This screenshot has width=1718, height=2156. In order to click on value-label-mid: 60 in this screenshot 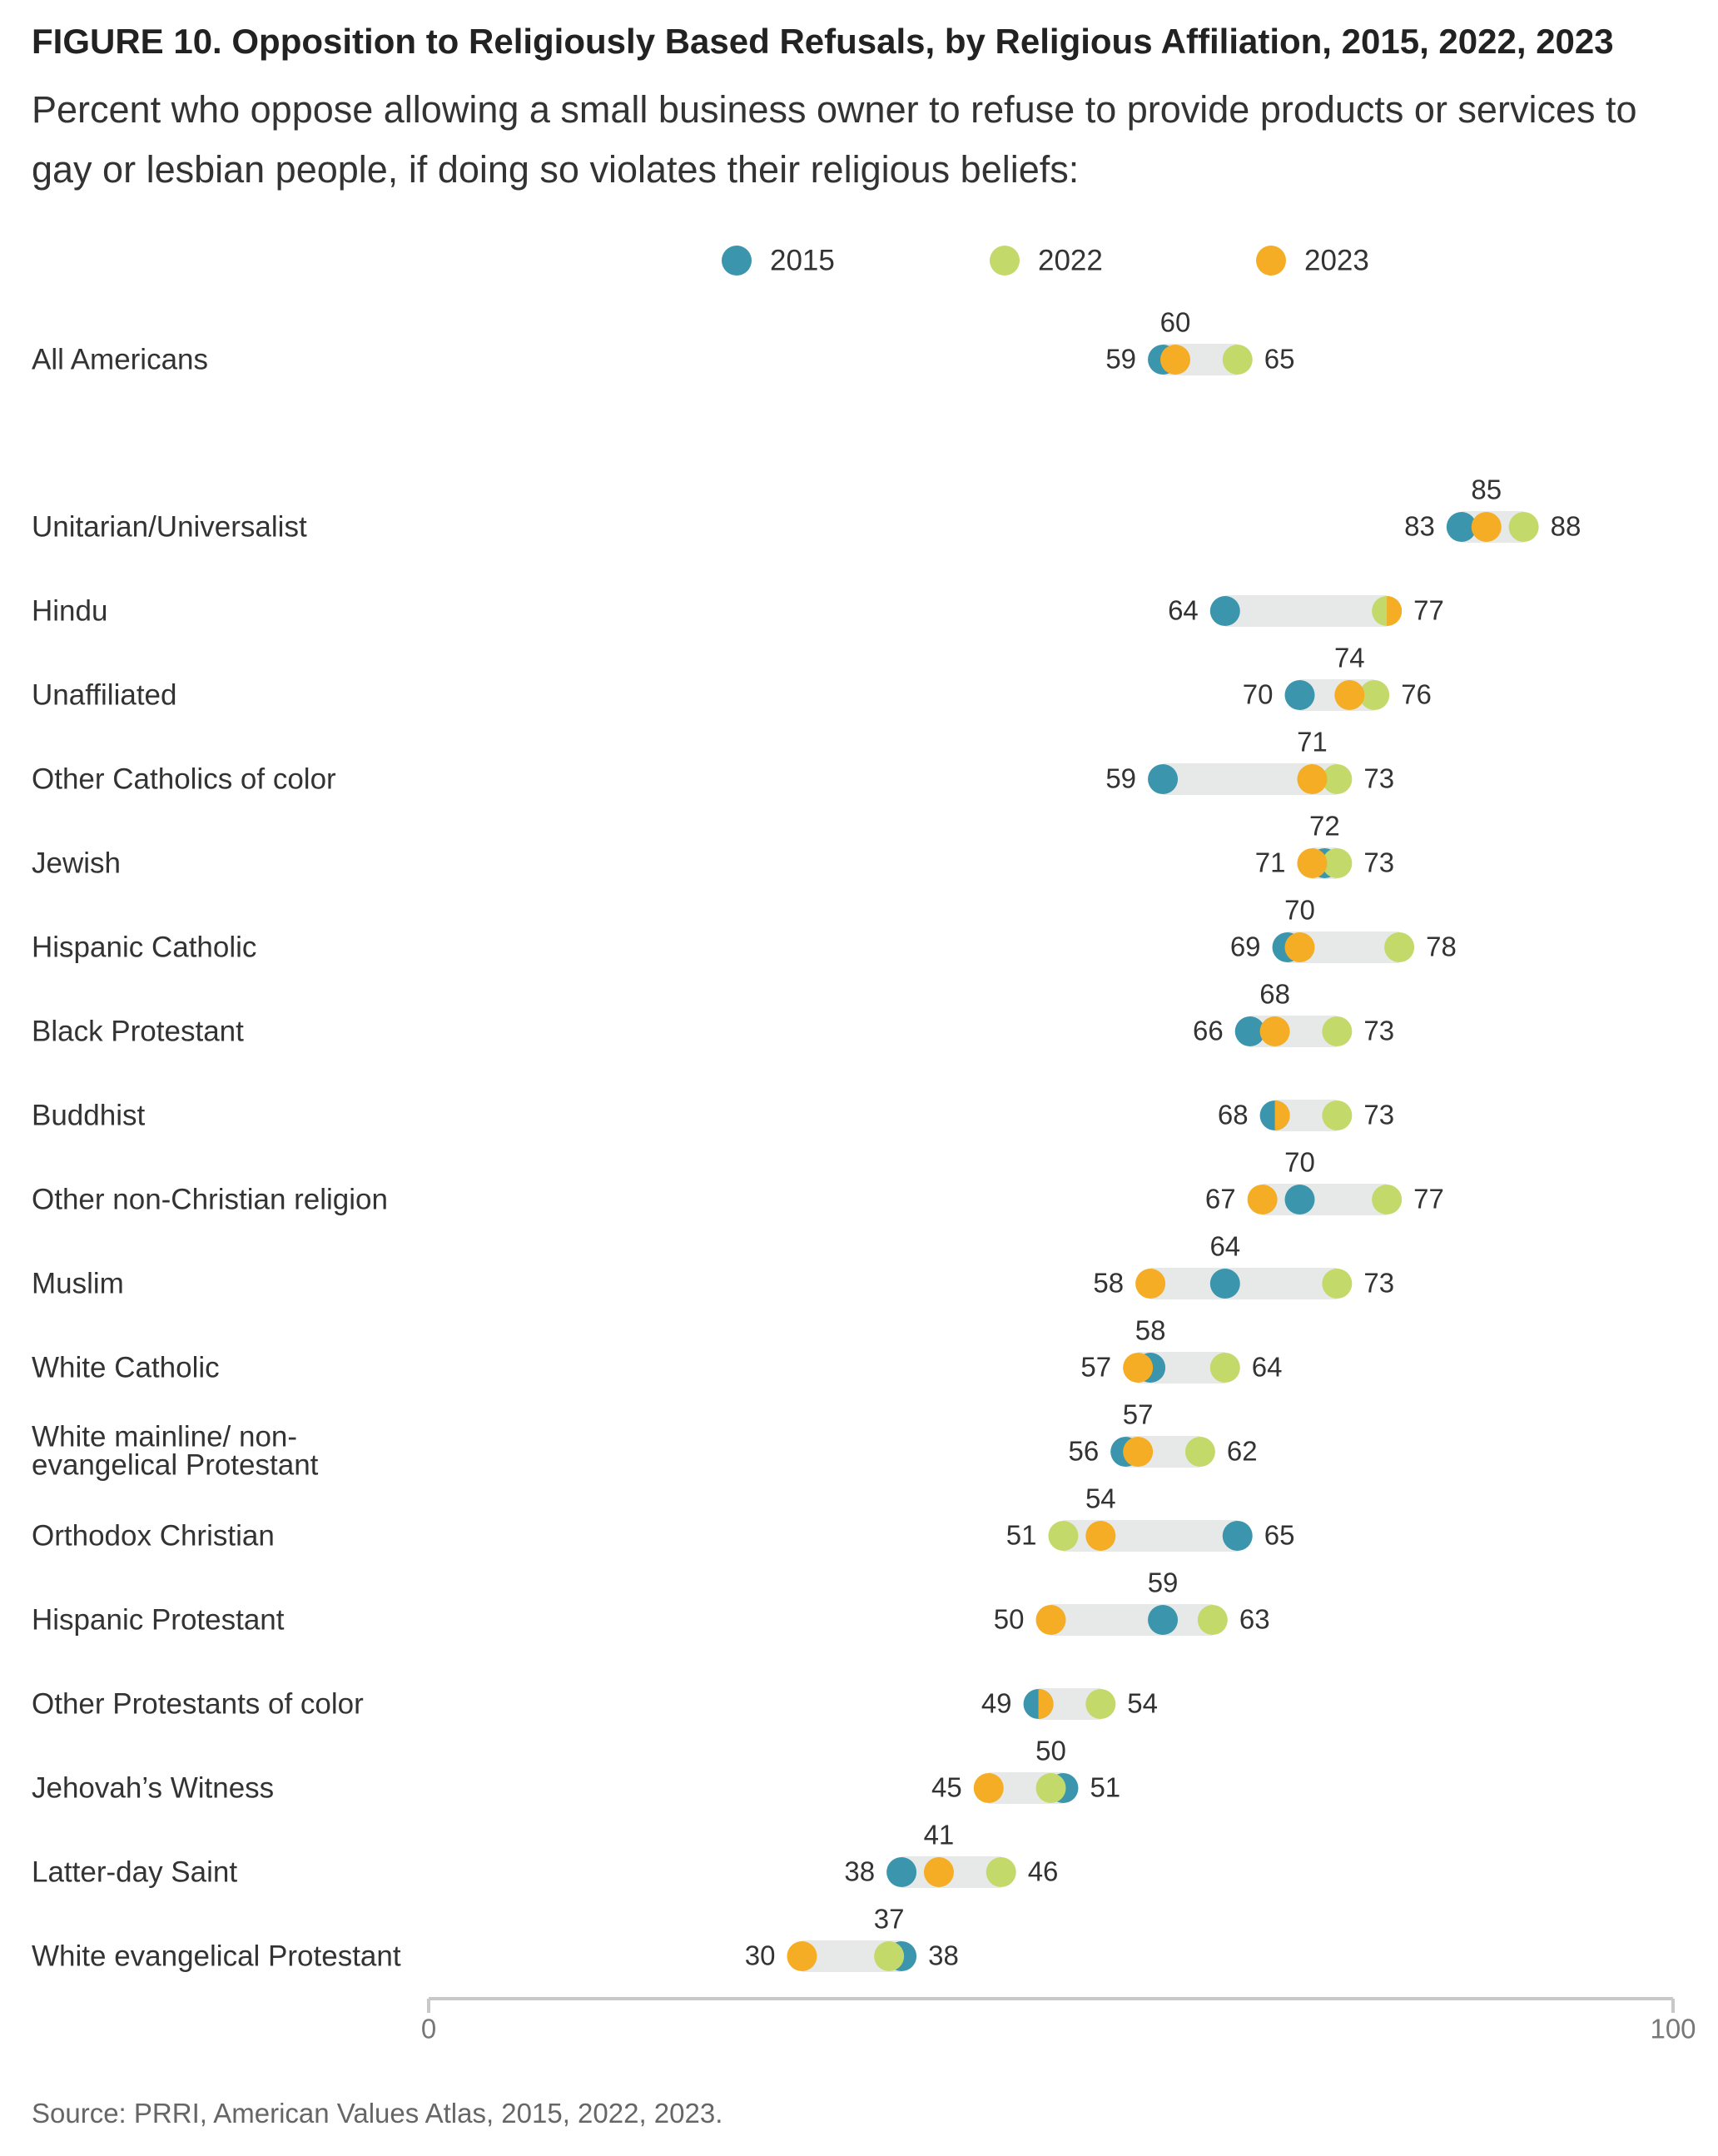, I will do `click(1175, 322)`.